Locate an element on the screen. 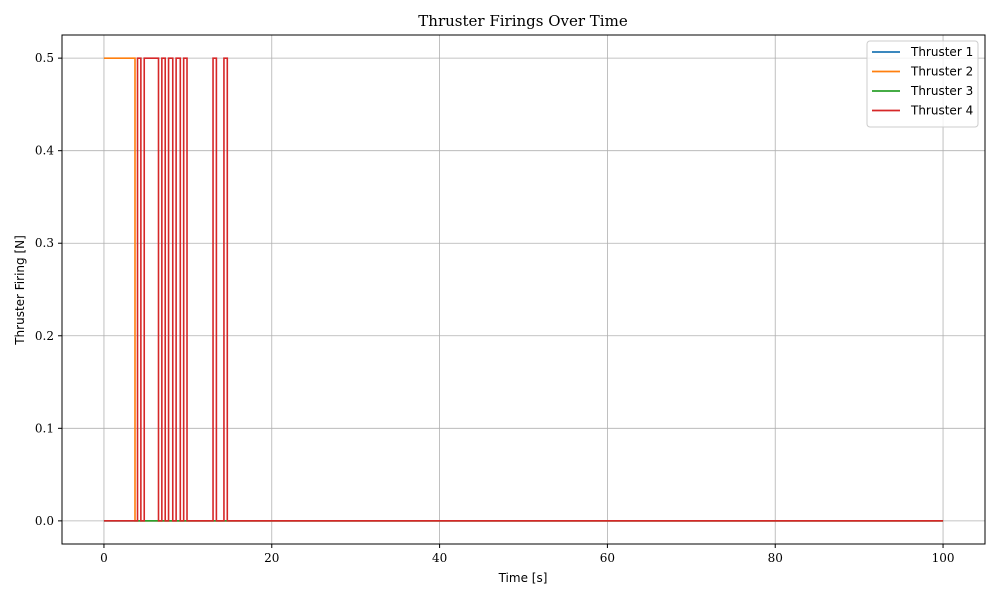 This screenshot has width=1000, height=600. y-tick-label: 0.4 is located at coordinates (44, 151).